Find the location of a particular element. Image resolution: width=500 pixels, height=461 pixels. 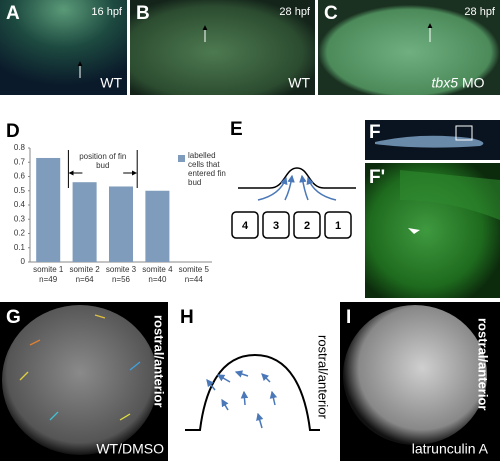

somite-label: 2 is located at coordinates (307, 226).